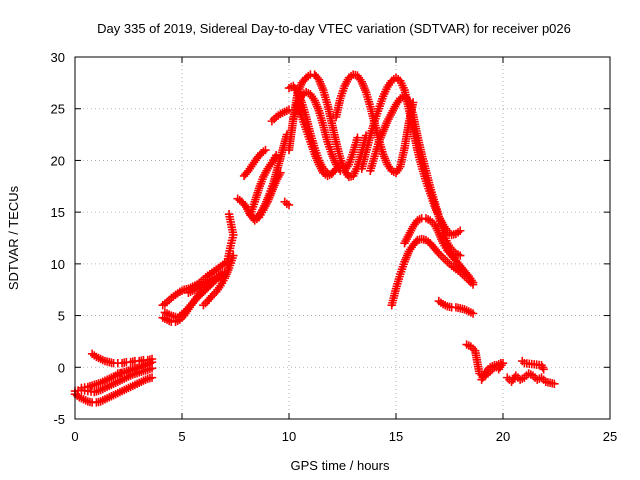 Image resolution: width=640 pixels, height=480 pixels. Describe the element at coordinates (13, 237) in the screenshot. I see `y-axis-label: SDTVAR / TECUs` at that location.